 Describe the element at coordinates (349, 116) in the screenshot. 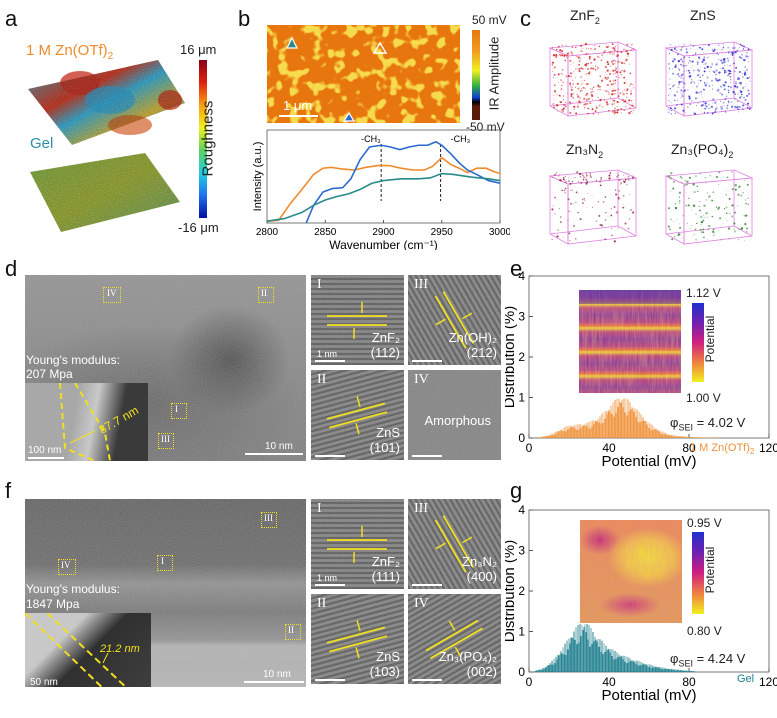

I see `marker-blue-triangle` at that location.